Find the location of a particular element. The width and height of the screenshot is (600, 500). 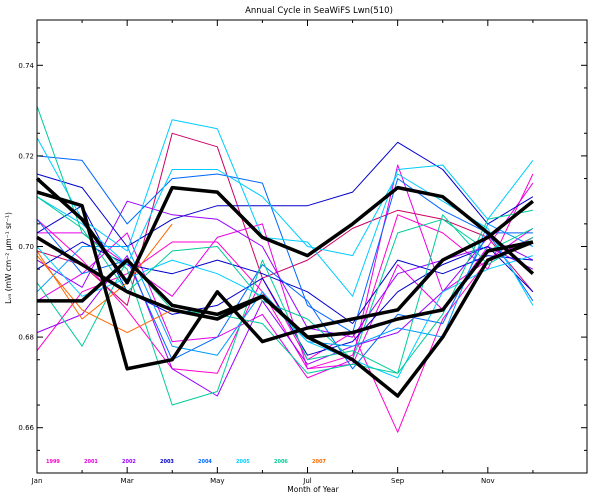

legend-item-1999: 1999 is located at coordinates (53, 462).